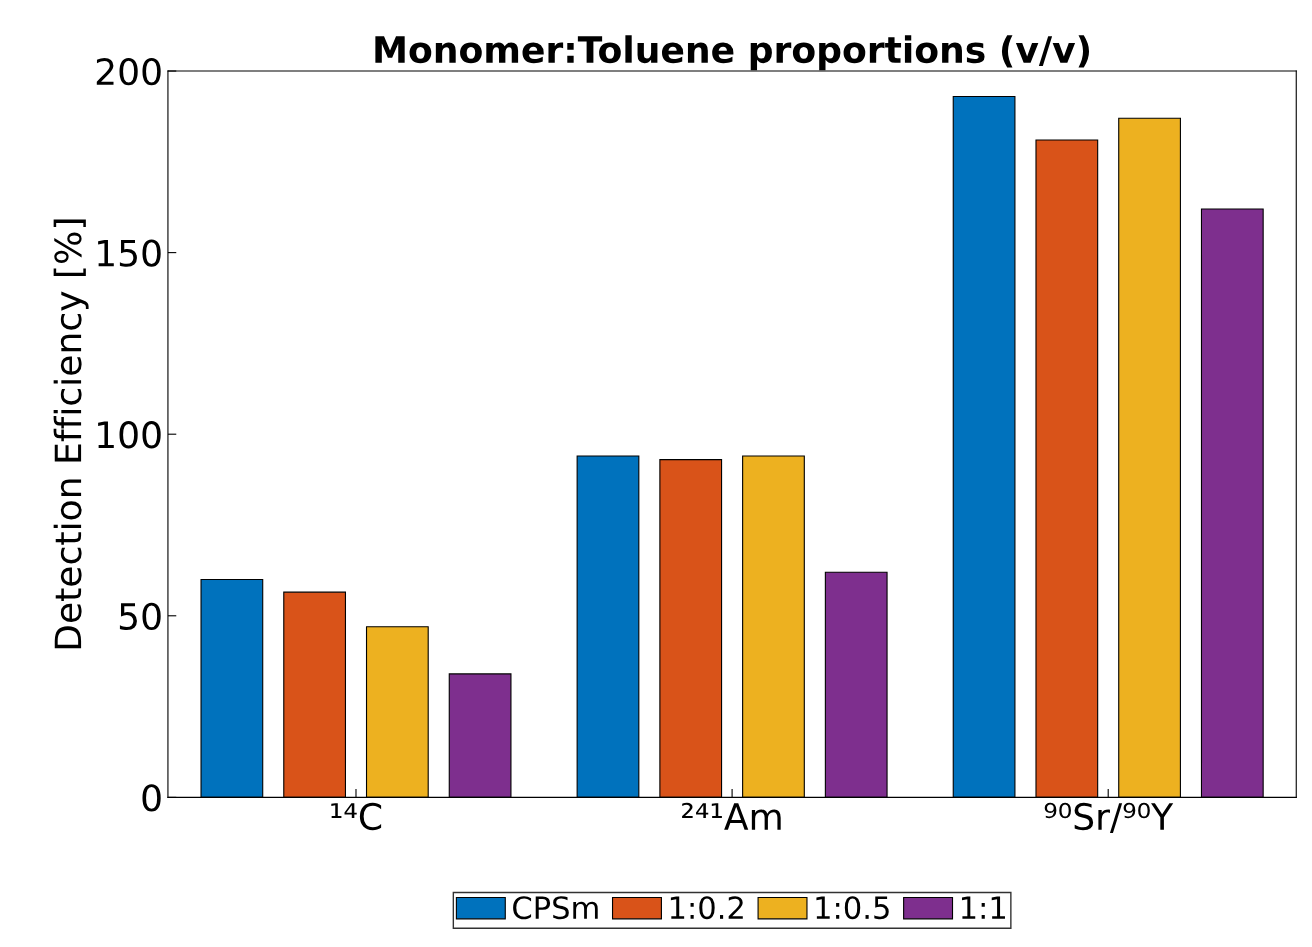 The image size is (1312, 947). What do you see at coordinates (356, 816) in the screenshot?
I see `x-tick-label: ¹⁴C` at bounding box center [356, 816].